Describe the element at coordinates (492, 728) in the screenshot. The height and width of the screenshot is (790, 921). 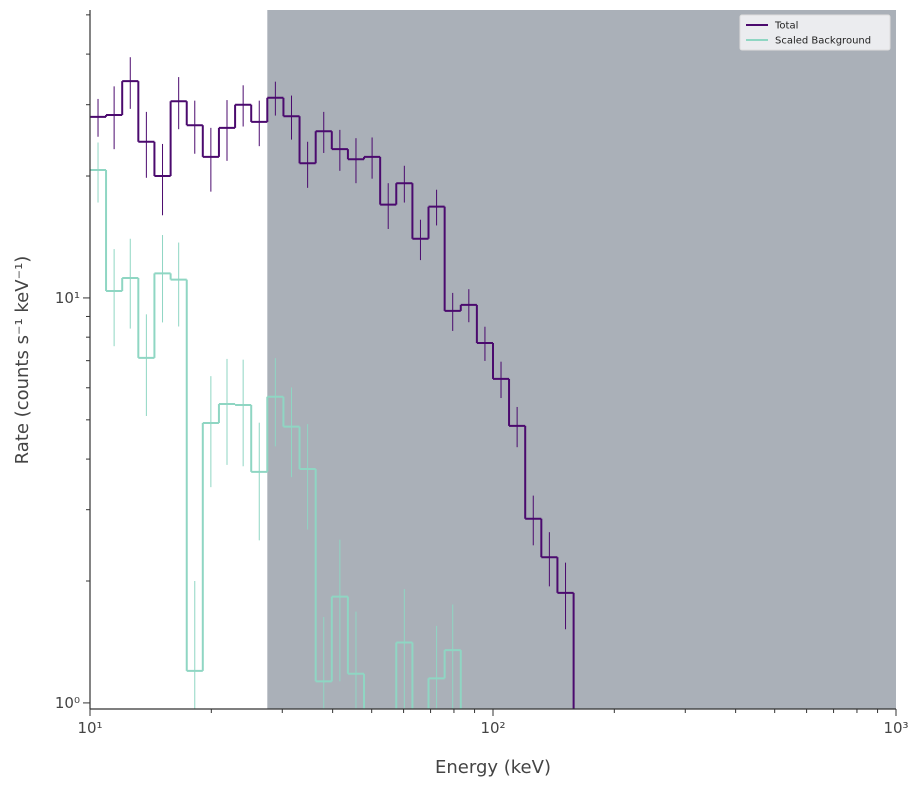
I see `x-tick-label: 10²` at that location.